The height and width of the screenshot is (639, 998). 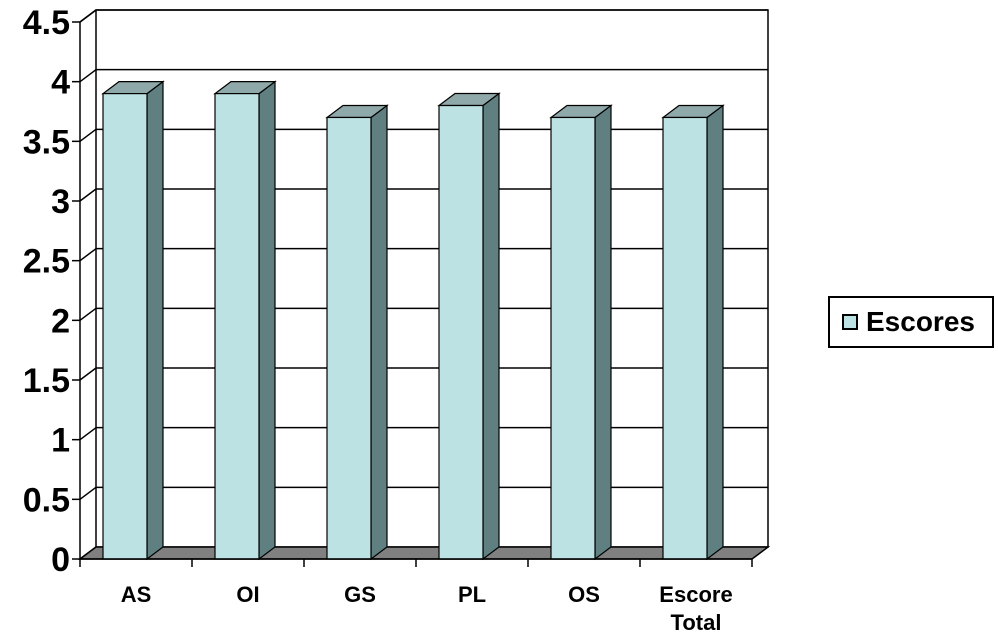 What do you see at coordinates (60, 321) in the screenshot?
I see `y-tick-label: 2` at bounding box center [60, 321].